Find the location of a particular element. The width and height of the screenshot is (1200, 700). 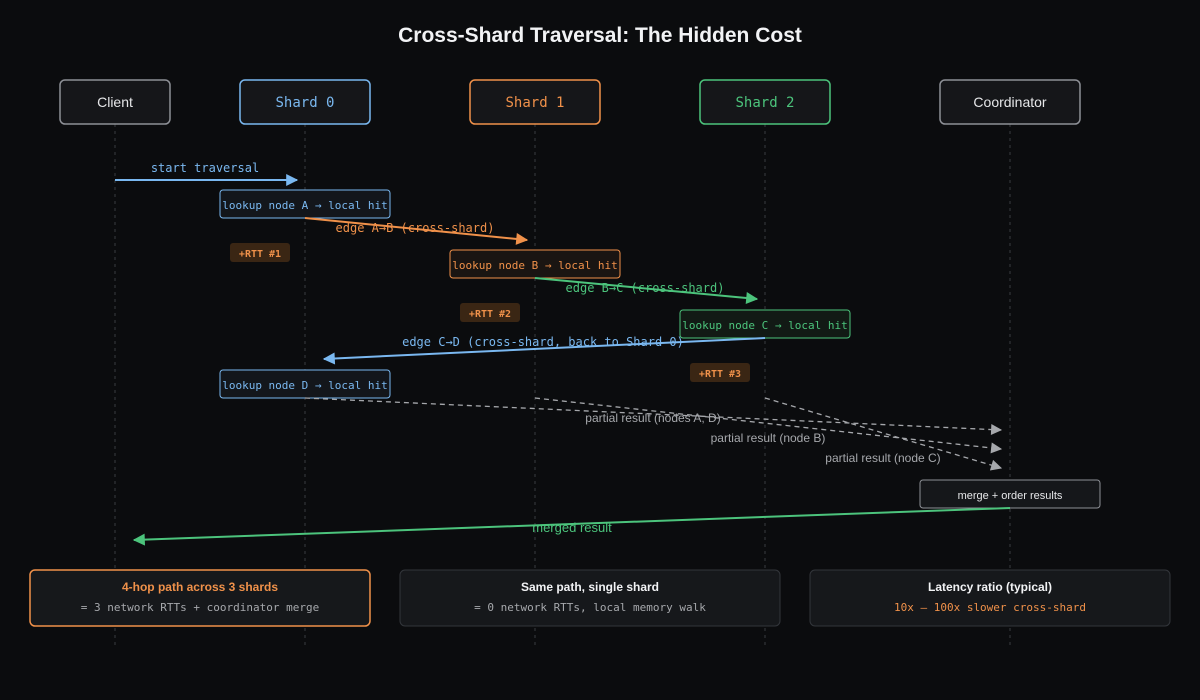

message-label: partial result (nodes A, D) is located at coordinates (652, 418).